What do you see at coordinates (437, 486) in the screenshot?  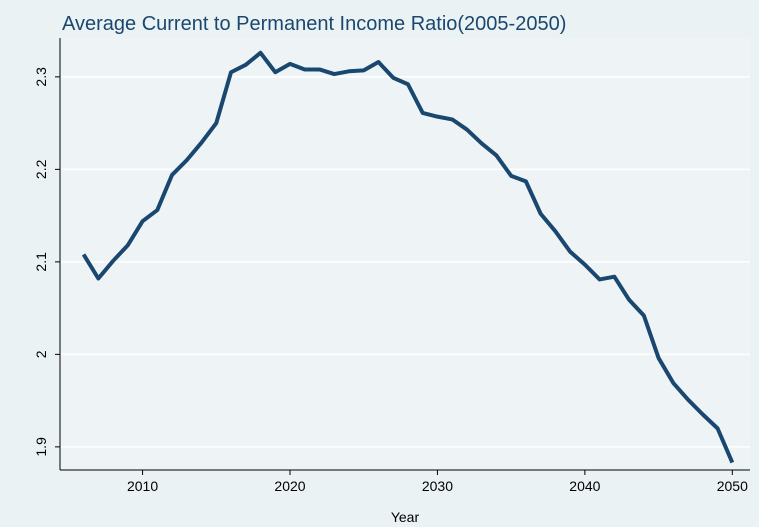 I see `x-tick-label: 2030` at bounding box center [437, 486].